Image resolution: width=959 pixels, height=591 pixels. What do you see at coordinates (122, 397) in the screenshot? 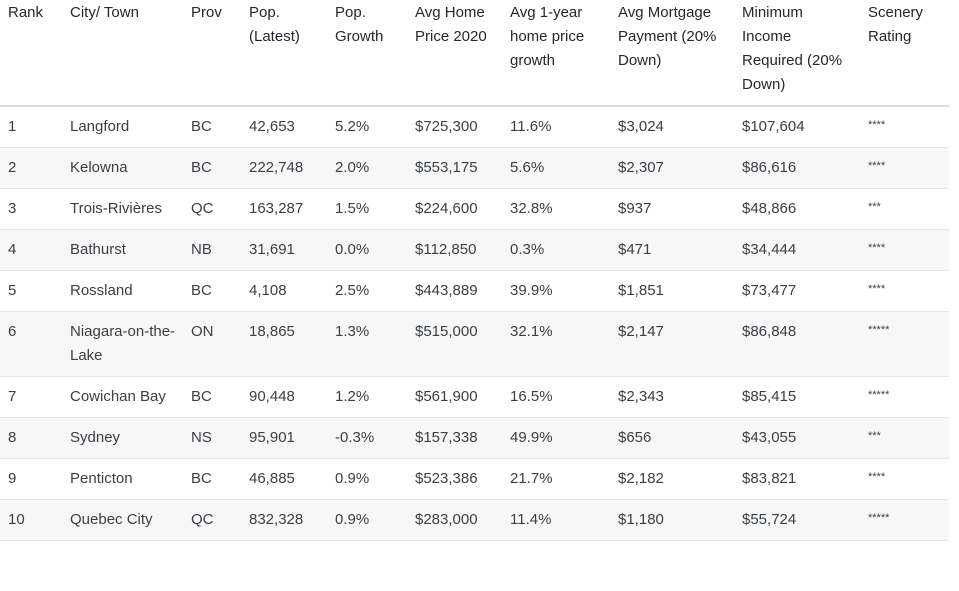
I see `city-cell: Cowichan Bay` at bounding box center [122, 397].